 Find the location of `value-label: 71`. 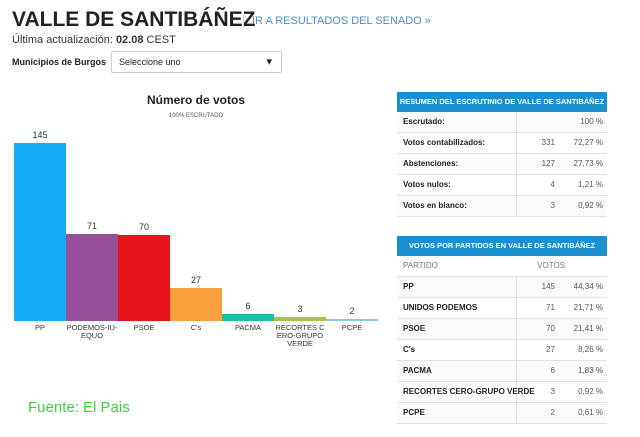

value-label: 71 is located at coordinates (91, 225).